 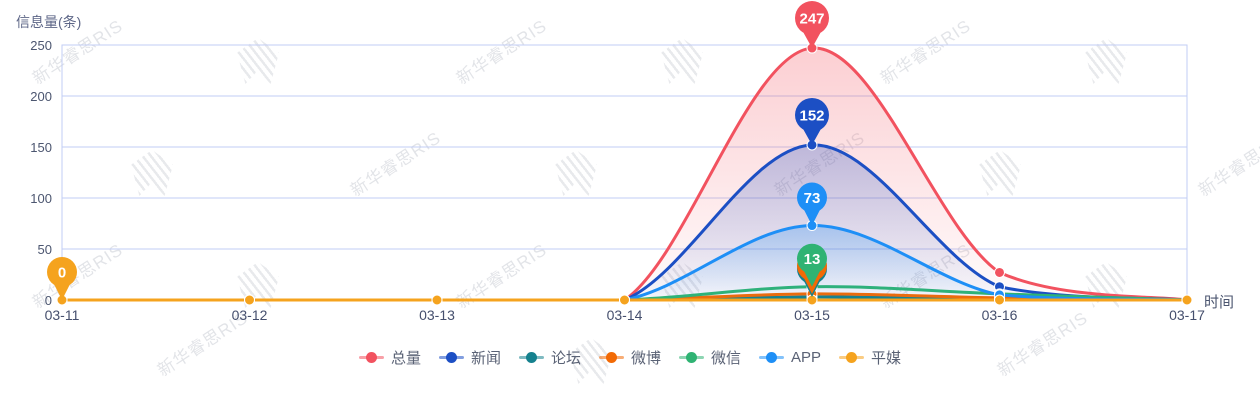 I want to click on markpoint-value: 0, so click(x=62, y=273).